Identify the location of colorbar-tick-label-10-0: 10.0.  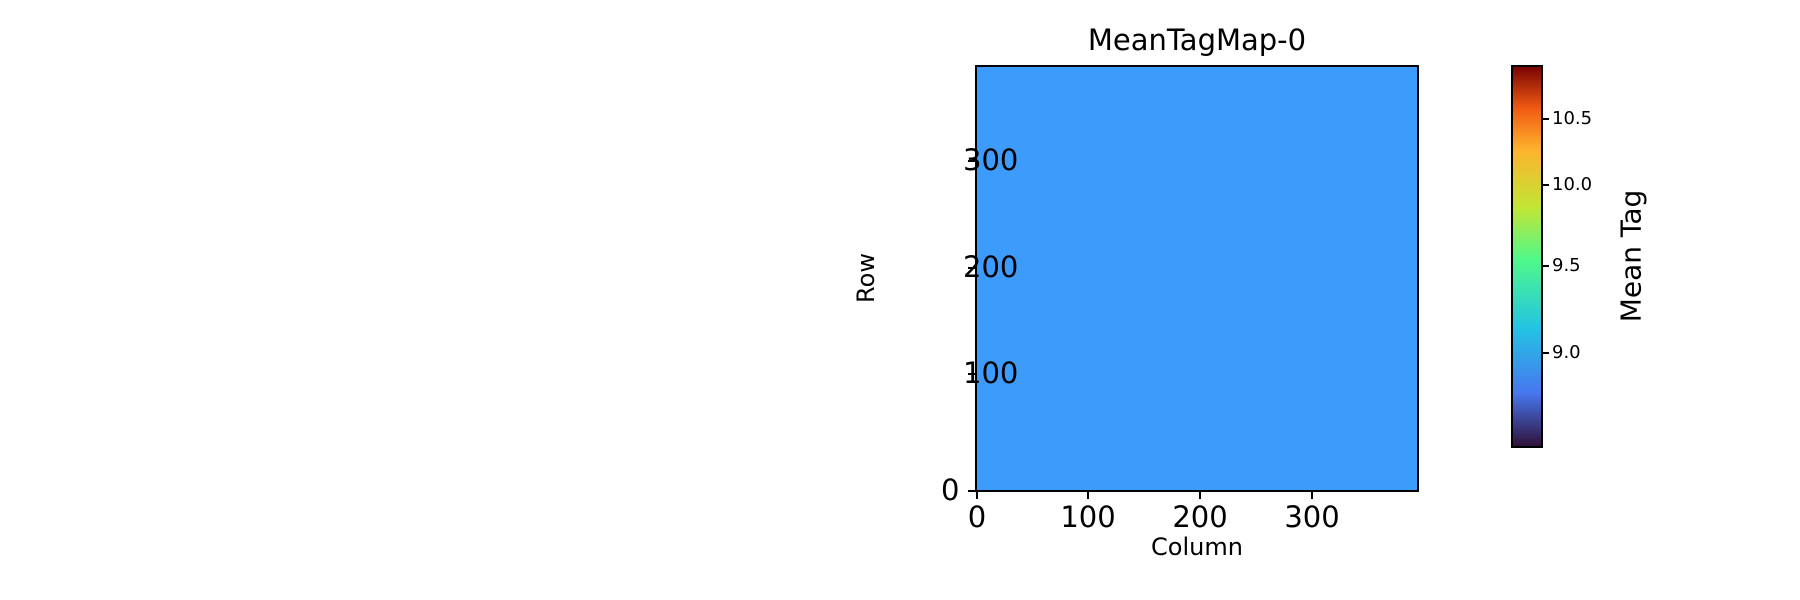
(1572, 185).